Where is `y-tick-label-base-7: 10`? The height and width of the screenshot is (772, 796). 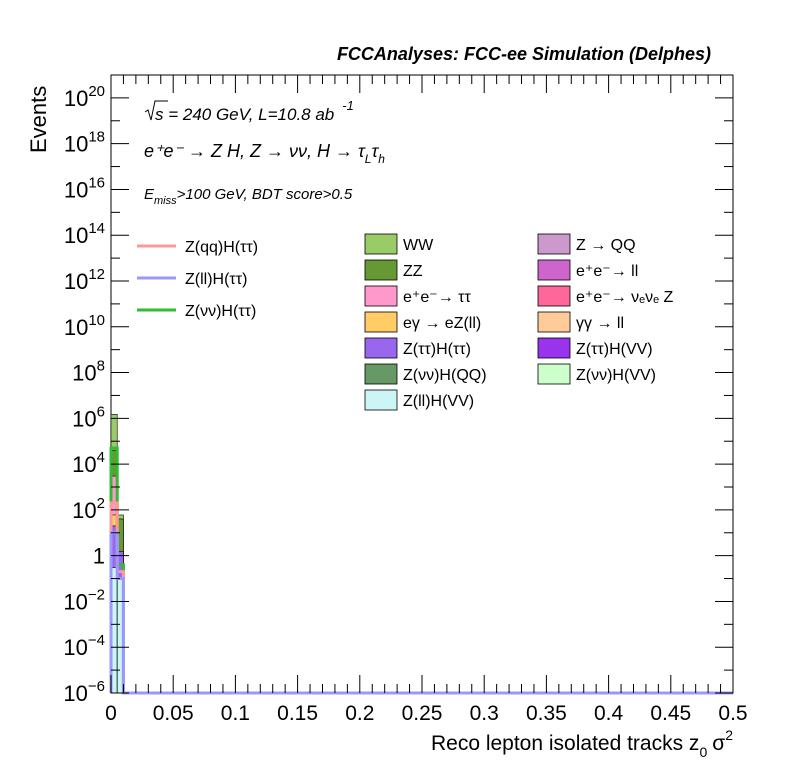
y-tick-label-base-7: 10 is located at coordinates (84, 373).